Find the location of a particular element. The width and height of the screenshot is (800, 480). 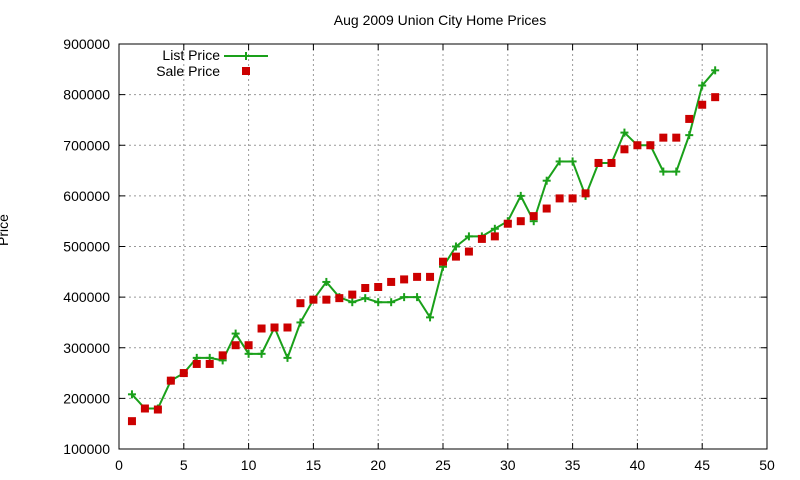

chart-title: Aug 2009 Union City Home Prices is located at coordinates (440, 20).